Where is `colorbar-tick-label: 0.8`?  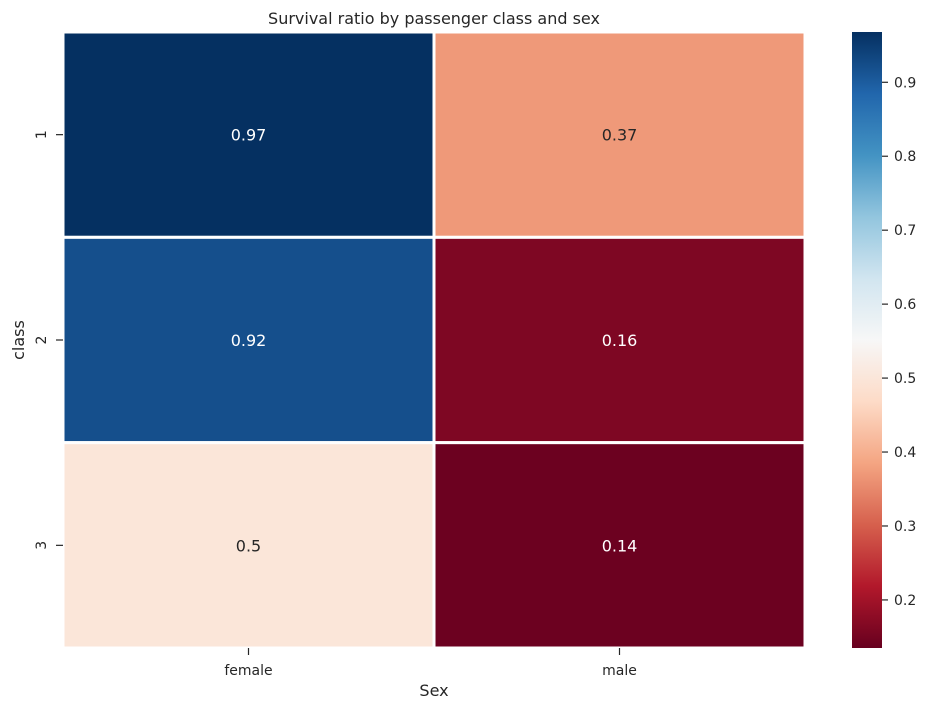
colorbar-tick-label: 0.8 is located at coordinates (905, 157).